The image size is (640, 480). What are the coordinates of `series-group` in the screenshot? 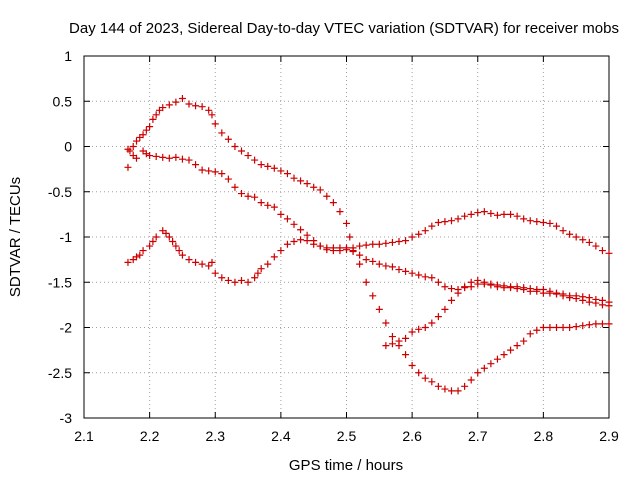 It's located at (368, 247).